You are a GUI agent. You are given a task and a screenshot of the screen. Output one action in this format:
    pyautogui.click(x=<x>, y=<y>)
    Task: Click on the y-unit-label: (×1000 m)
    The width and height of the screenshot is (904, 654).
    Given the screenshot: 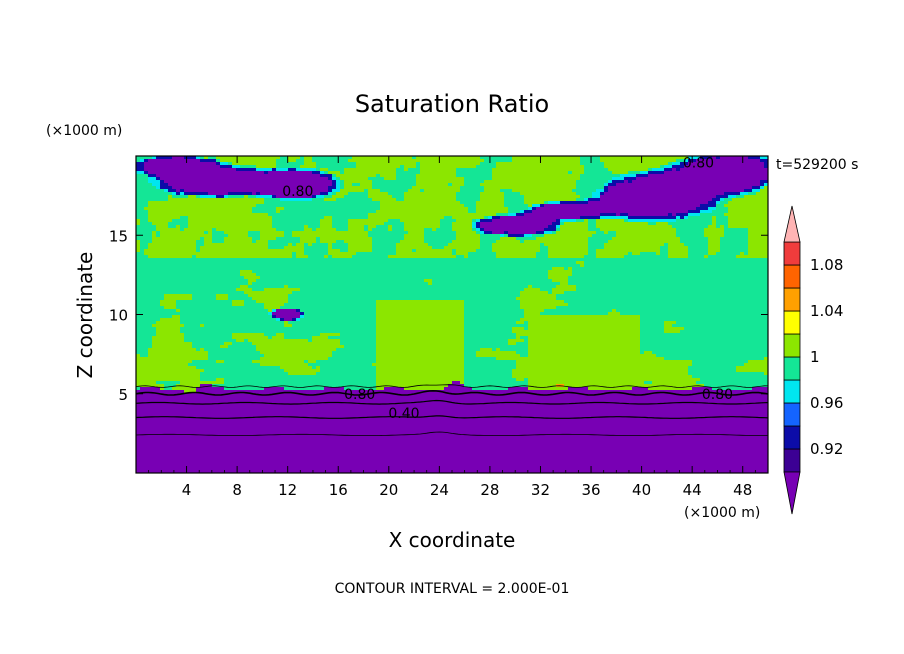 What is the action you would take?
    pyautogui.click(x=84, y=131)
    